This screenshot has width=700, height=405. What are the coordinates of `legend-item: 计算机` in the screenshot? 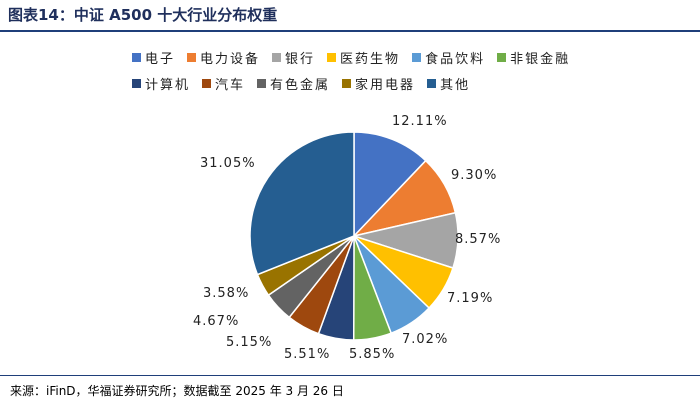 It's located at (161, 83).